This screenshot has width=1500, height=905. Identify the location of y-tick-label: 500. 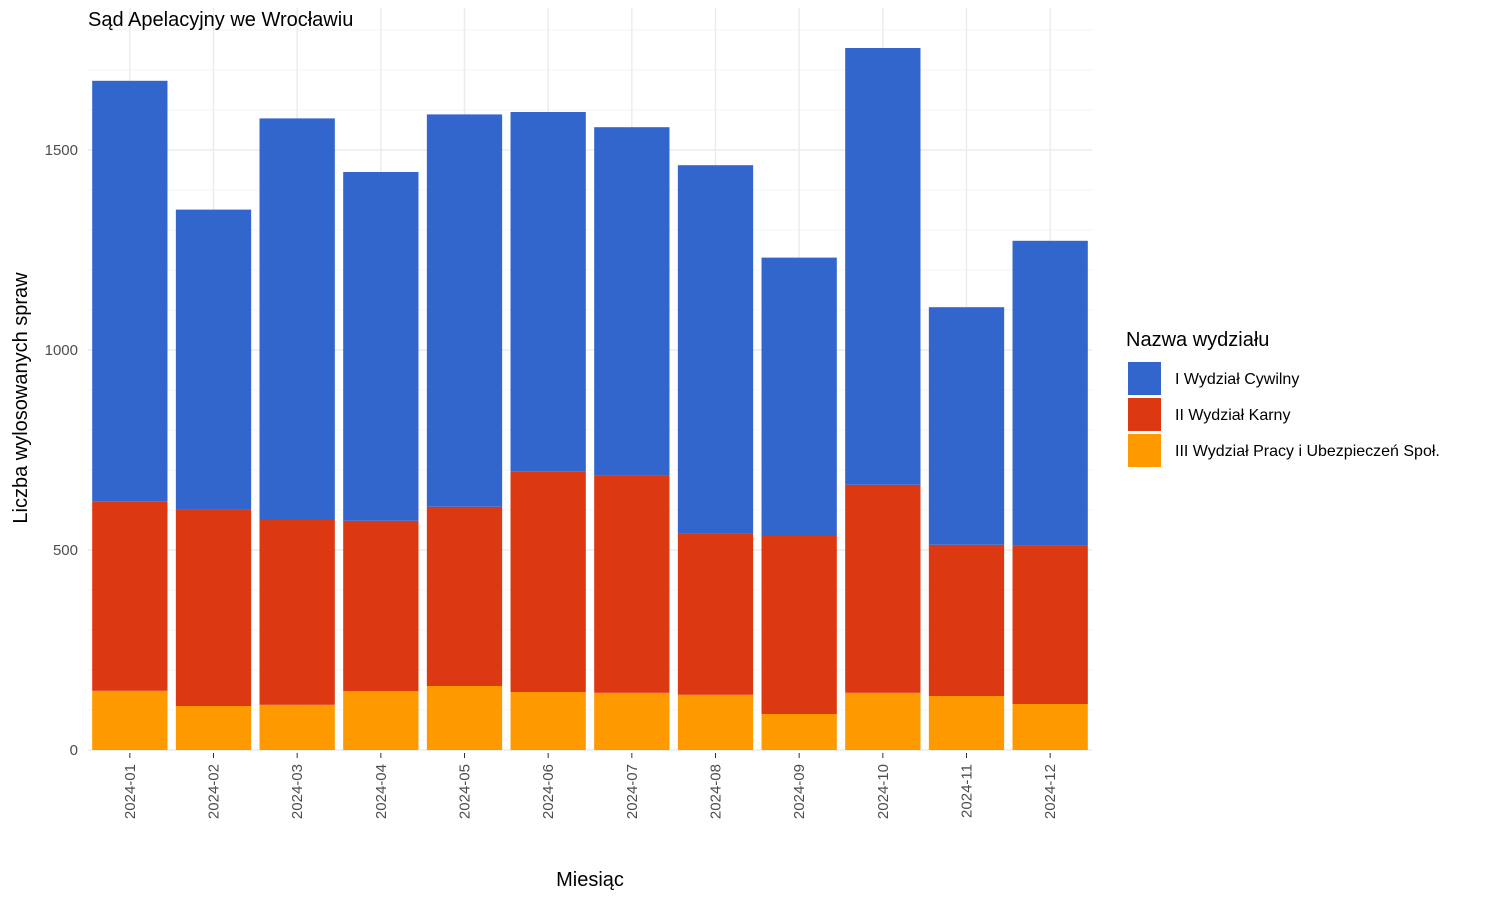
(65, 550).